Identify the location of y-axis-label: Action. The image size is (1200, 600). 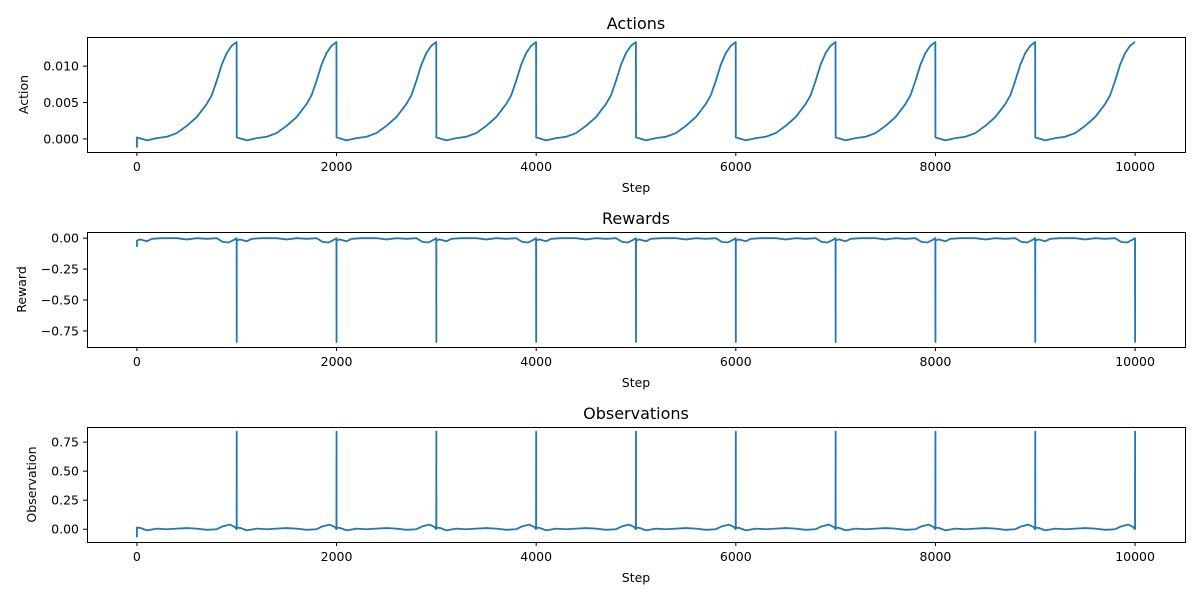
(23, 94).